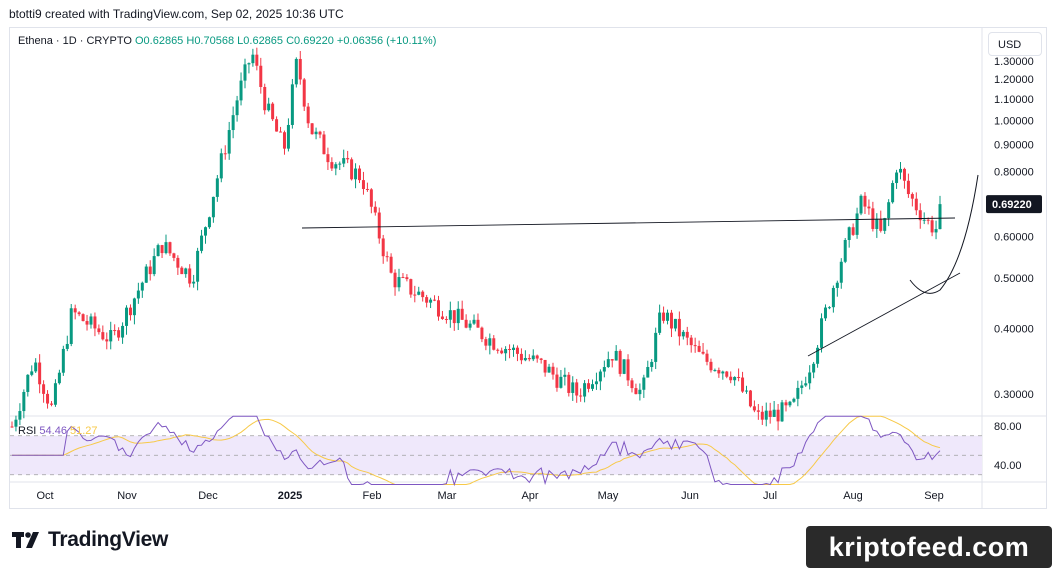 This screenshot has height=571, width=1057. What do you see at coordinates (1008, 427) in the screenshot?
I see `rsi-tick-label: 80.00` at bounding box center [1008, 427].